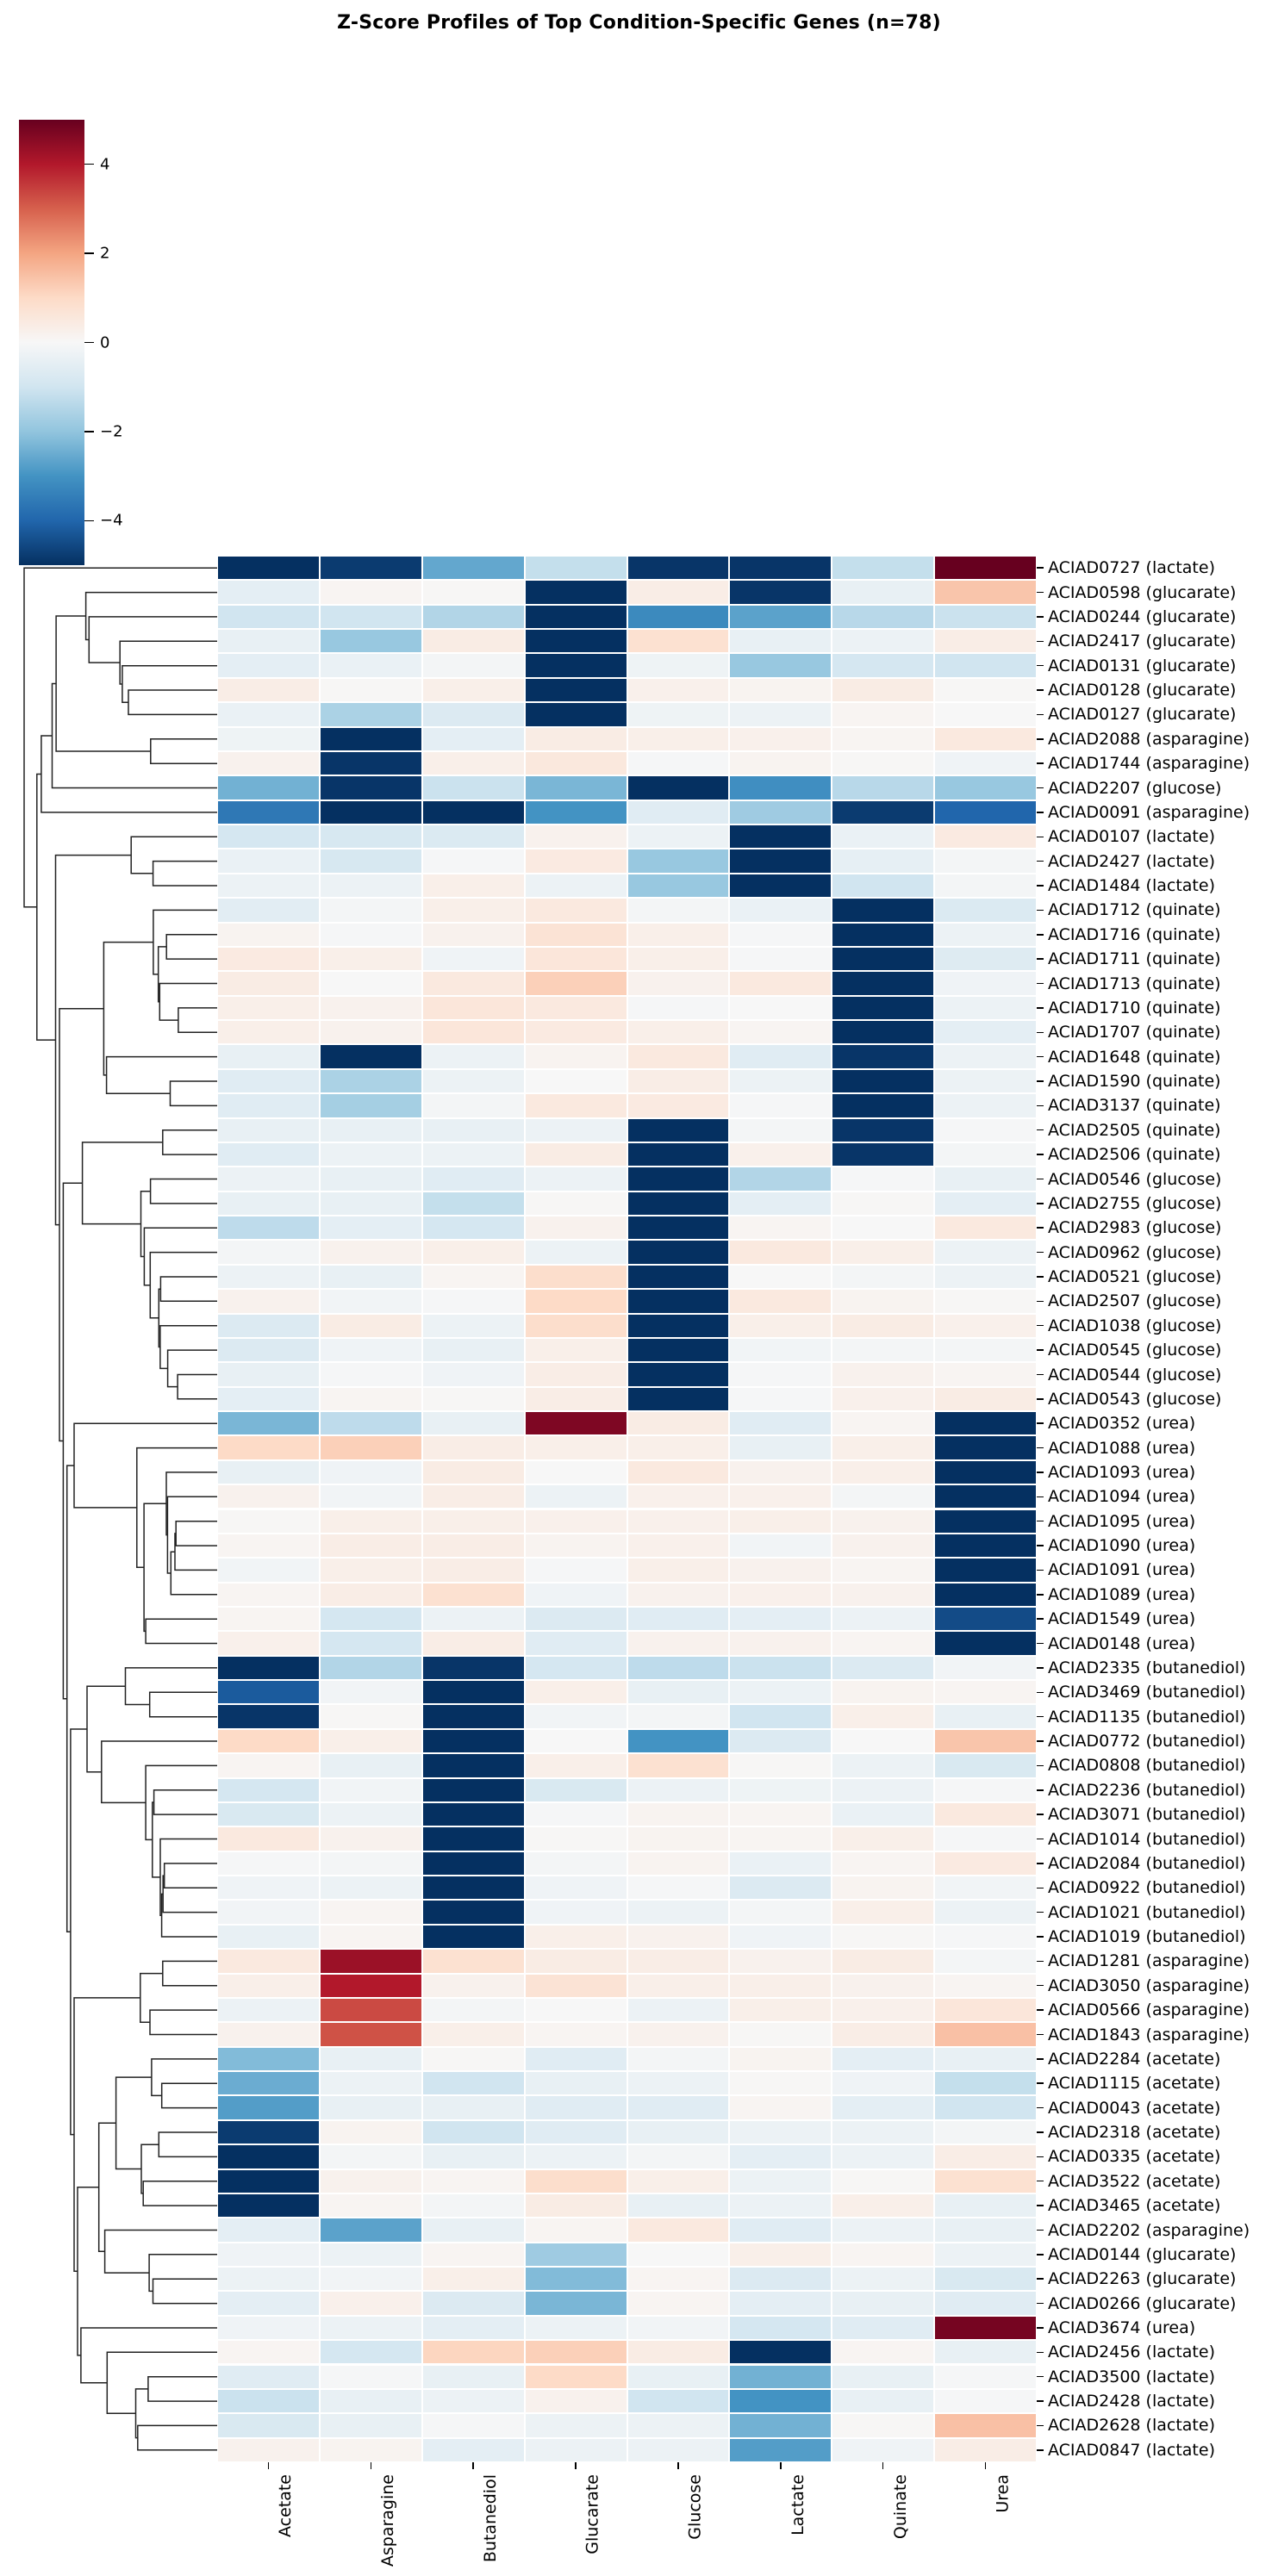 The height and width of the screenshot is (2576, 1278). What do you see at coordinates (1134, 2181) in the screenshot?
I see `row-label: ACIAD3522 (acetate)` at bounding box center [1134, 2181].